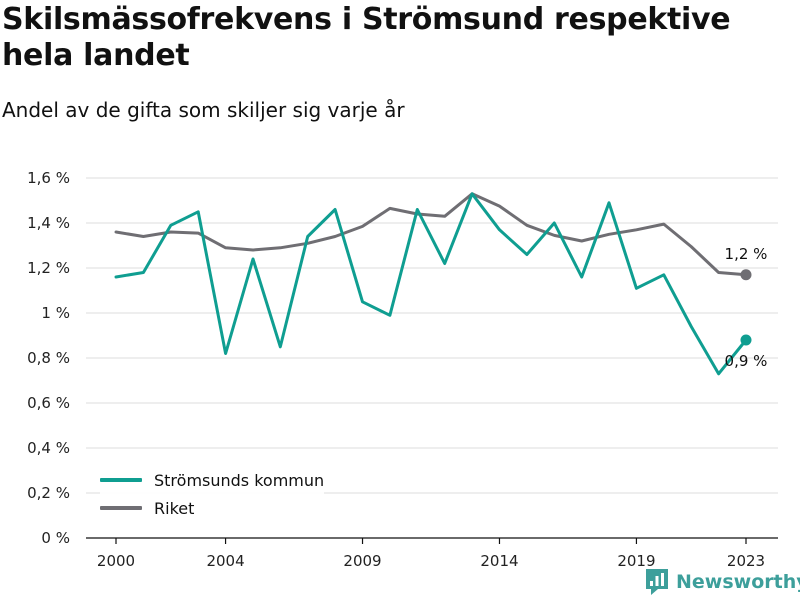 The height and width of the screenshot is (600, 800). What do you see at coordinates (121, 508) in the screenshot?
I see `legend-swatch-riket` at bounding box center [121, 508].